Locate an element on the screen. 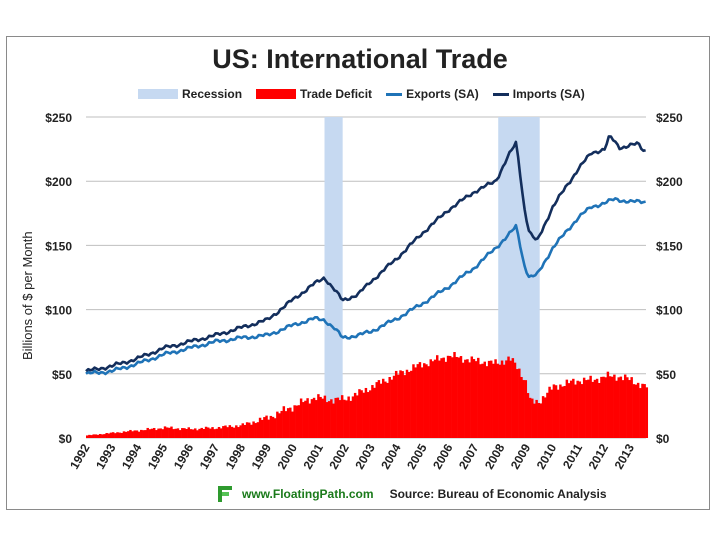  x-tick-label: 1994 is located at coordinates (132, 456).